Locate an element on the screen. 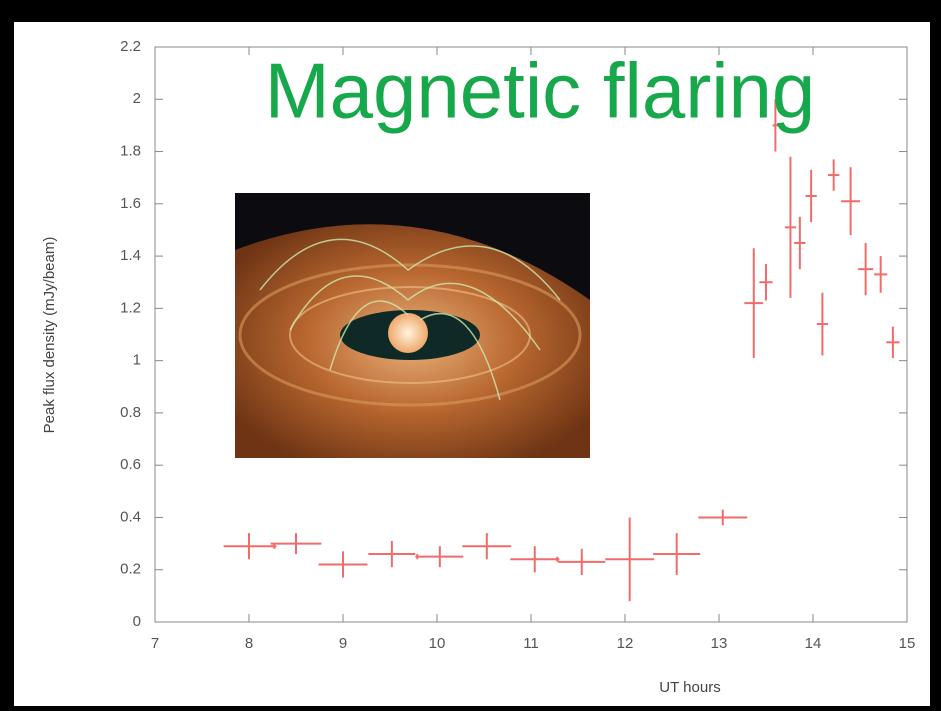 The height and width of the screenshot is (711, 941). x-tick-label: 8 is located at coordinates (249, 643).